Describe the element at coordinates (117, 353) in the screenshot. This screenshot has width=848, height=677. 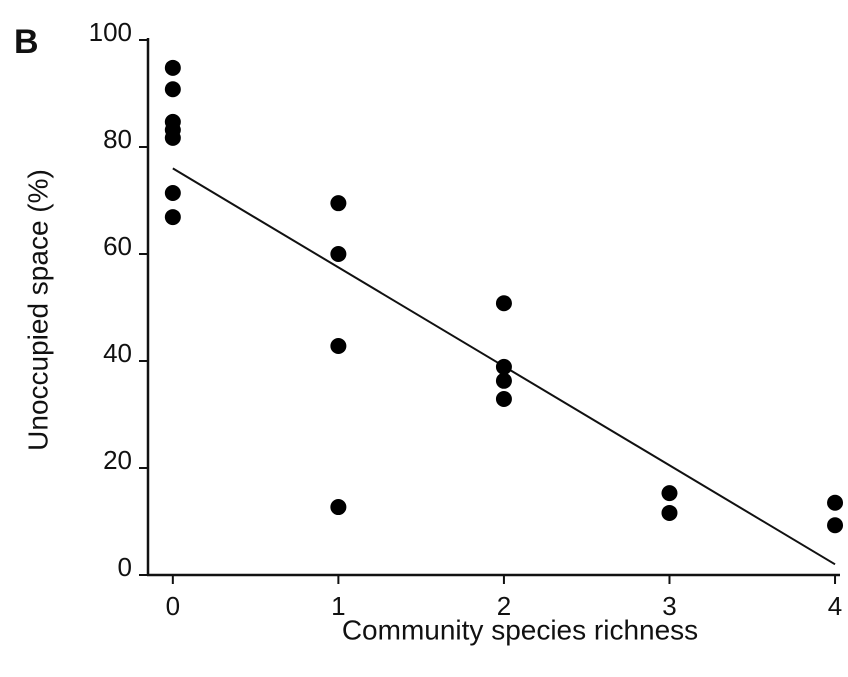
I see `y-tick-label: 40` at that location.